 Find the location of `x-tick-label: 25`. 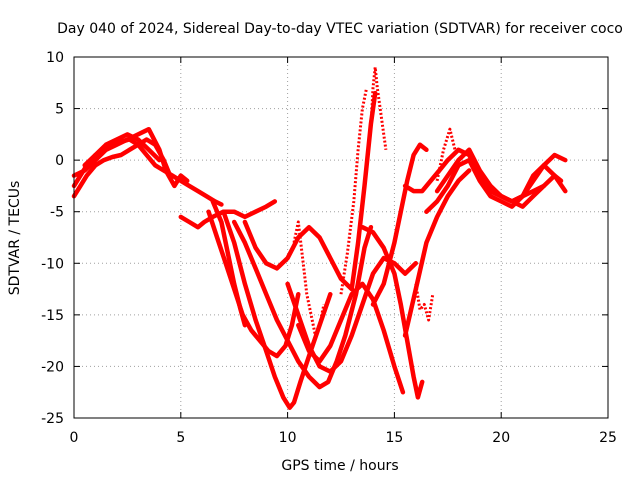

x-tick-label: 25 is located at coordinates (608, 438).